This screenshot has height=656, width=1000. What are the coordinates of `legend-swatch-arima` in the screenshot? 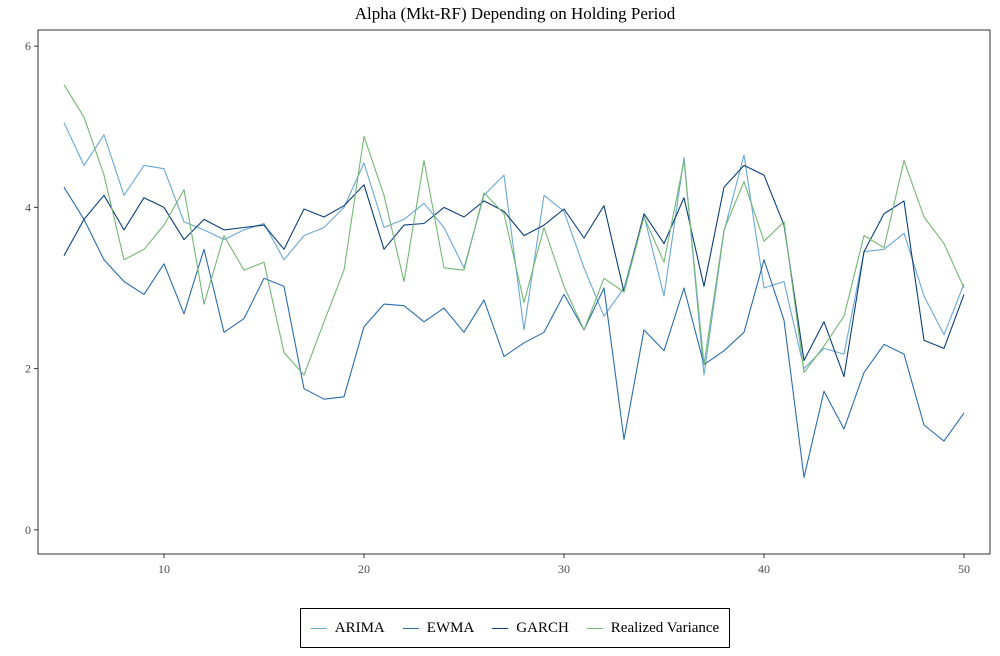 It's located at (318, 628).